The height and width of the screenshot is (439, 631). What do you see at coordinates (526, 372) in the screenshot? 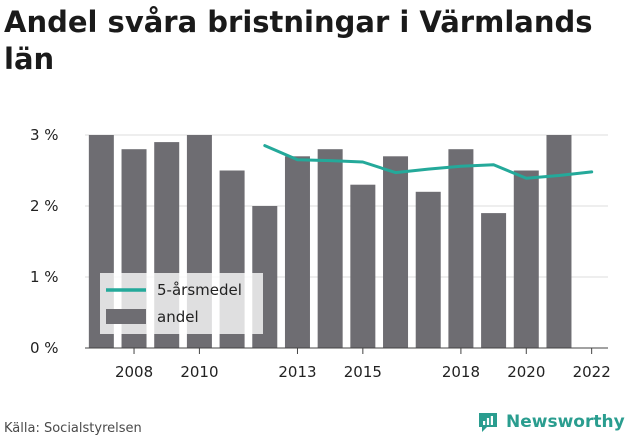
I see `x-tick-label: 2020` at bounding box center [526, 372].